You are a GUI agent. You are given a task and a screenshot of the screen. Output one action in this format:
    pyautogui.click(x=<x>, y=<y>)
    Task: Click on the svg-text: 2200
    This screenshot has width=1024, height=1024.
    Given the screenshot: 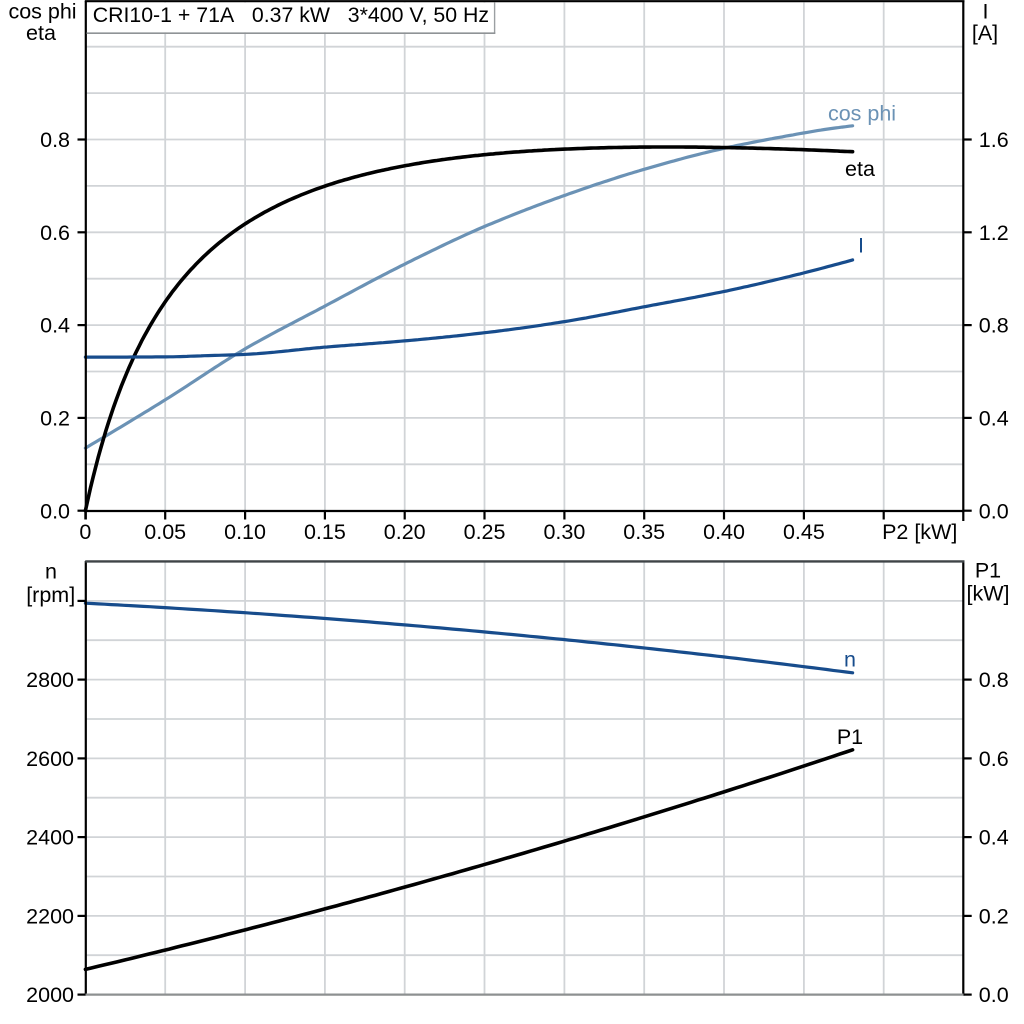 What is the action you would take?
    pyautogui.click(x=50, y=916)
    